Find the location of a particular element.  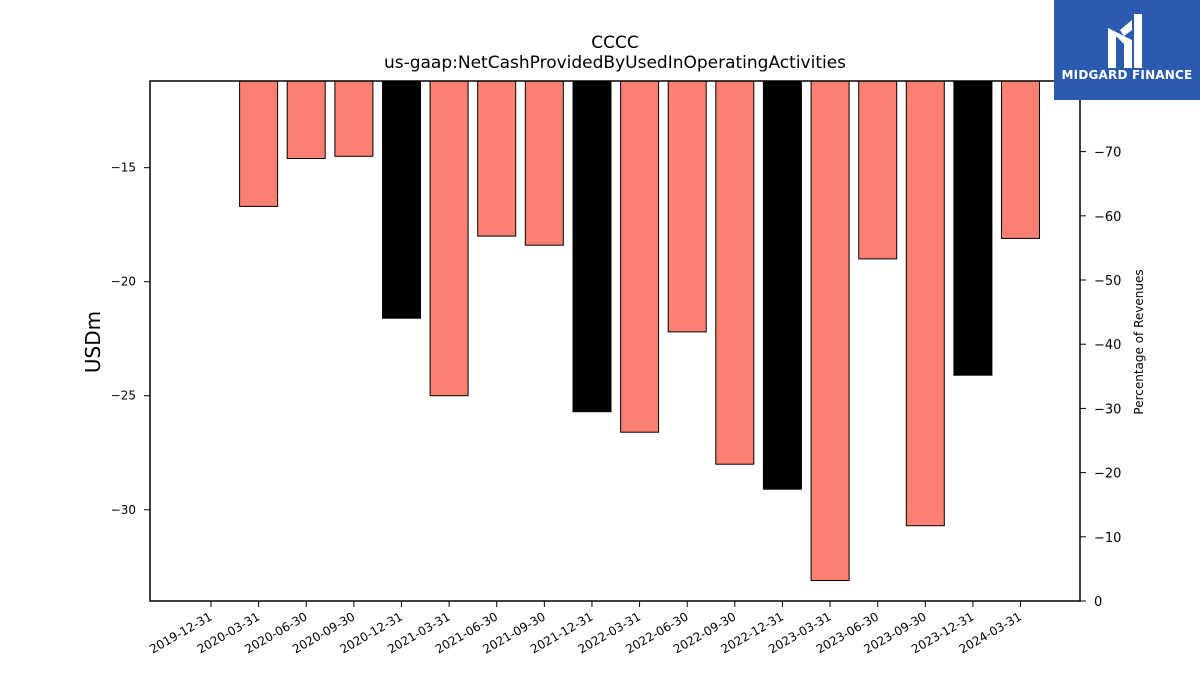

y-tick-label: −25 is located at coordinates (123, 396).